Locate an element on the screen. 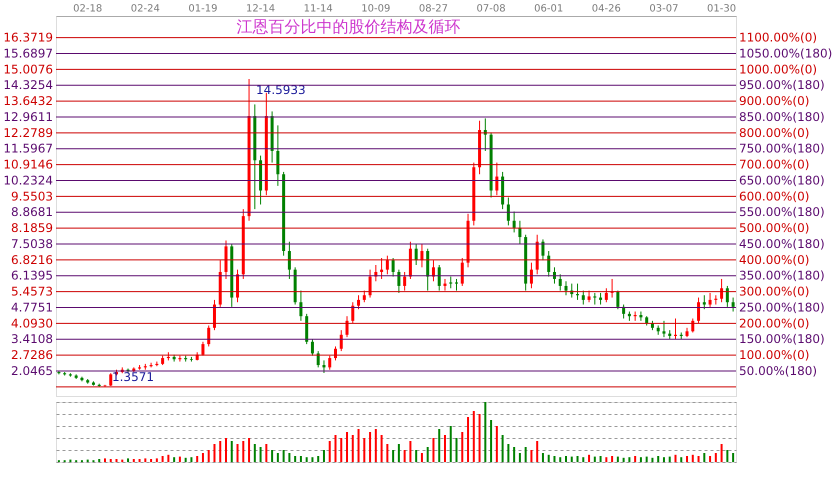  ref-line-label: 250.00%(180) is located at coordinates (782, 307).